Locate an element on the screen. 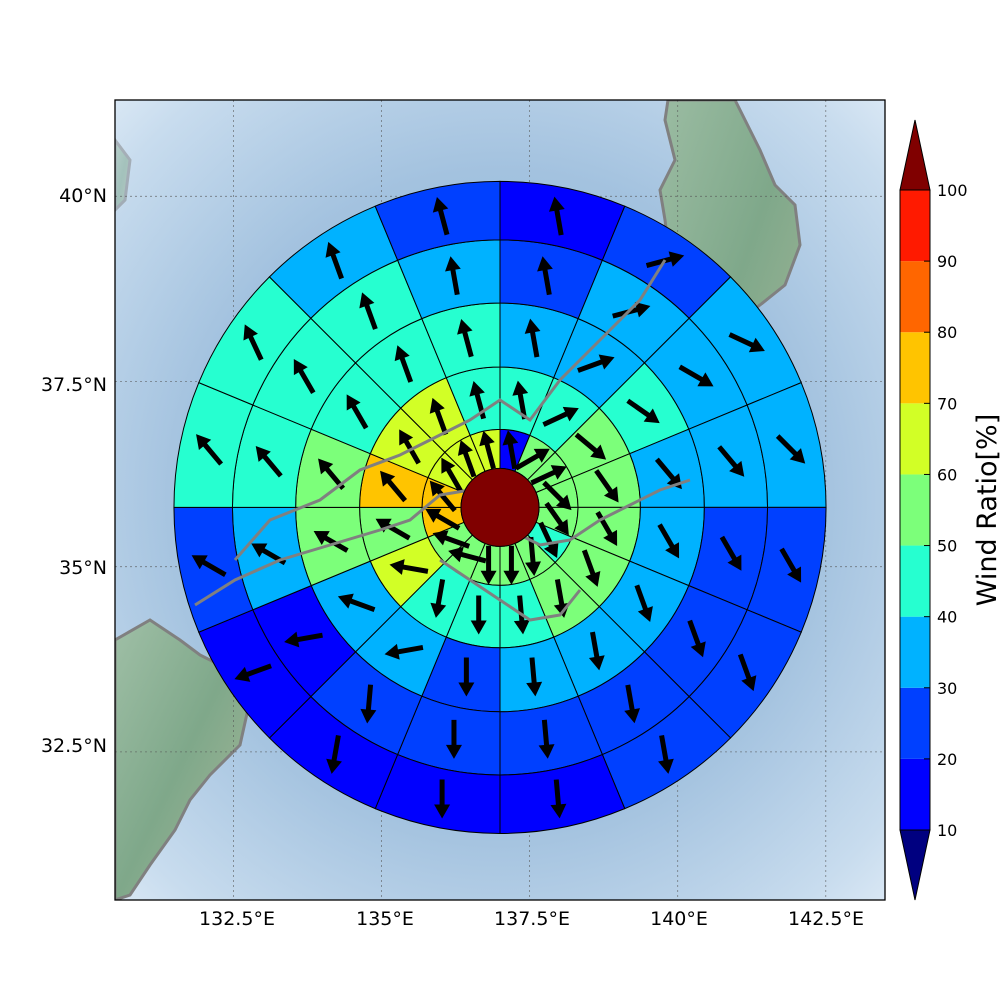  lat-tick-label: 37.5°N is located at coordinates (74, 385).